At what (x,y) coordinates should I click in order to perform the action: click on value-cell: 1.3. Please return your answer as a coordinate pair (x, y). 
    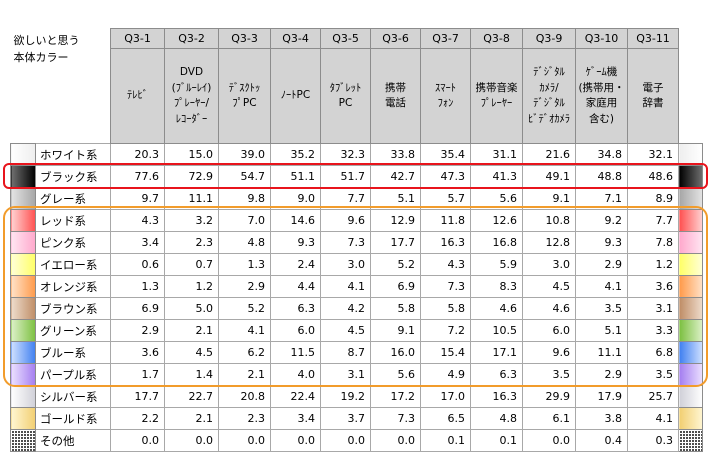
    Looking at the image, I should click on (244, 264).